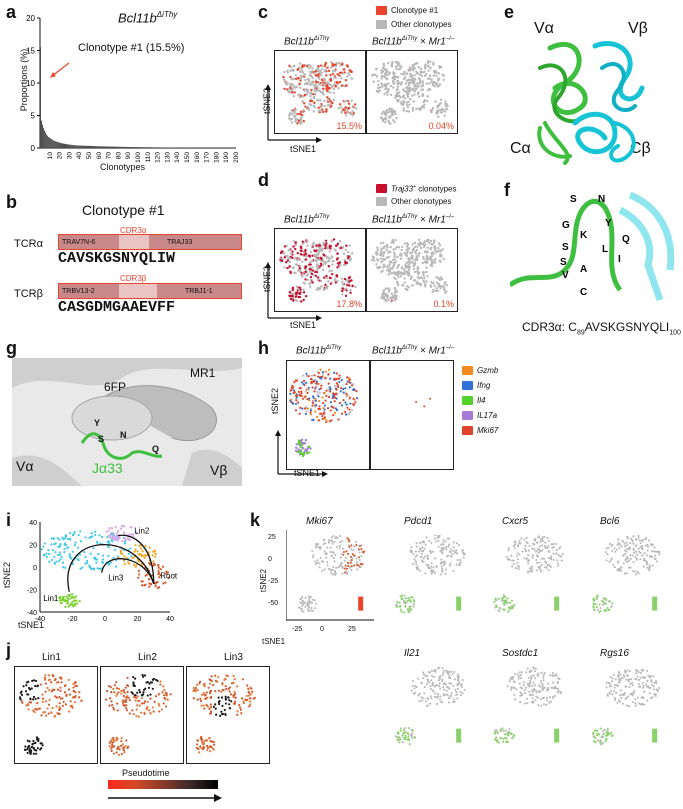 The height and width of the screenshot is (809, 683). Describe the element at coordinates (79, 156) in the screenshot. I see `panel-a-xtick-label: 40` at that location.